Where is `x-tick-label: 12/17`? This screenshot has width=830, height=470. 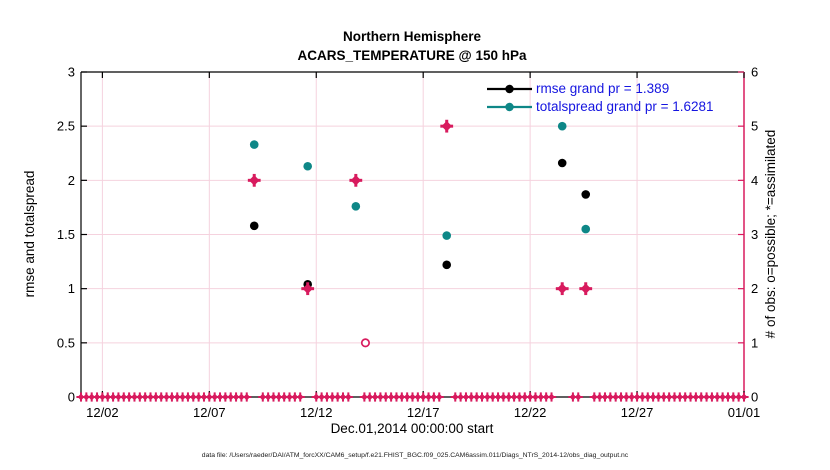 x-tick-label: 12/17 is located at coordinates (423, 412).